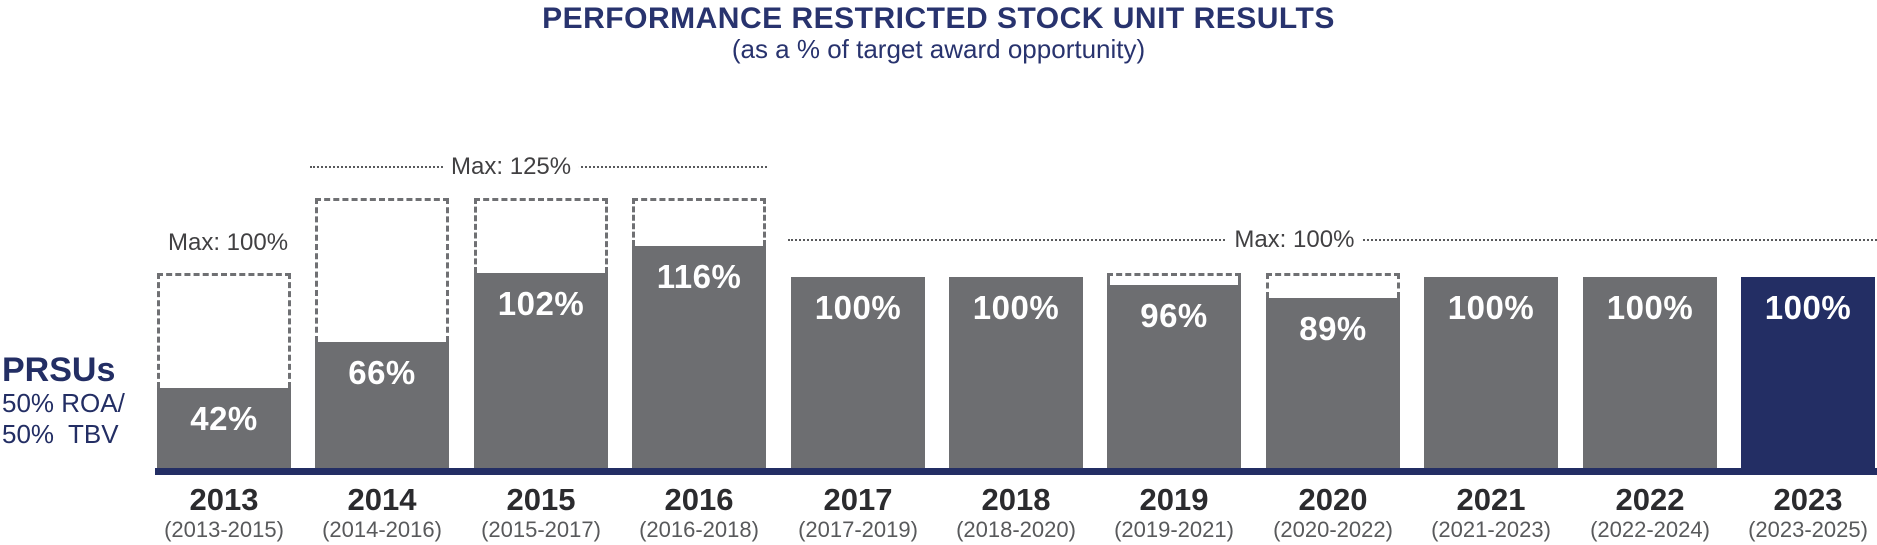 The height and width of the screenshot is (545, 1877). Describe the element at coordinates (1491, 499) in the screenshot. I see `year-label: 2021` at that location.